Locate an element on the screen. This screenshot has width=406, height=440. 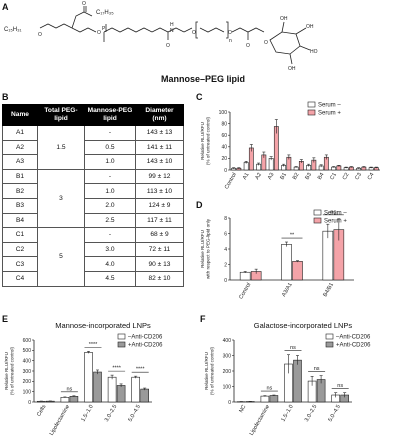
y-axis-label: Relative RLU/RFU(% of untreated control) is located at coordinates (205, 141).